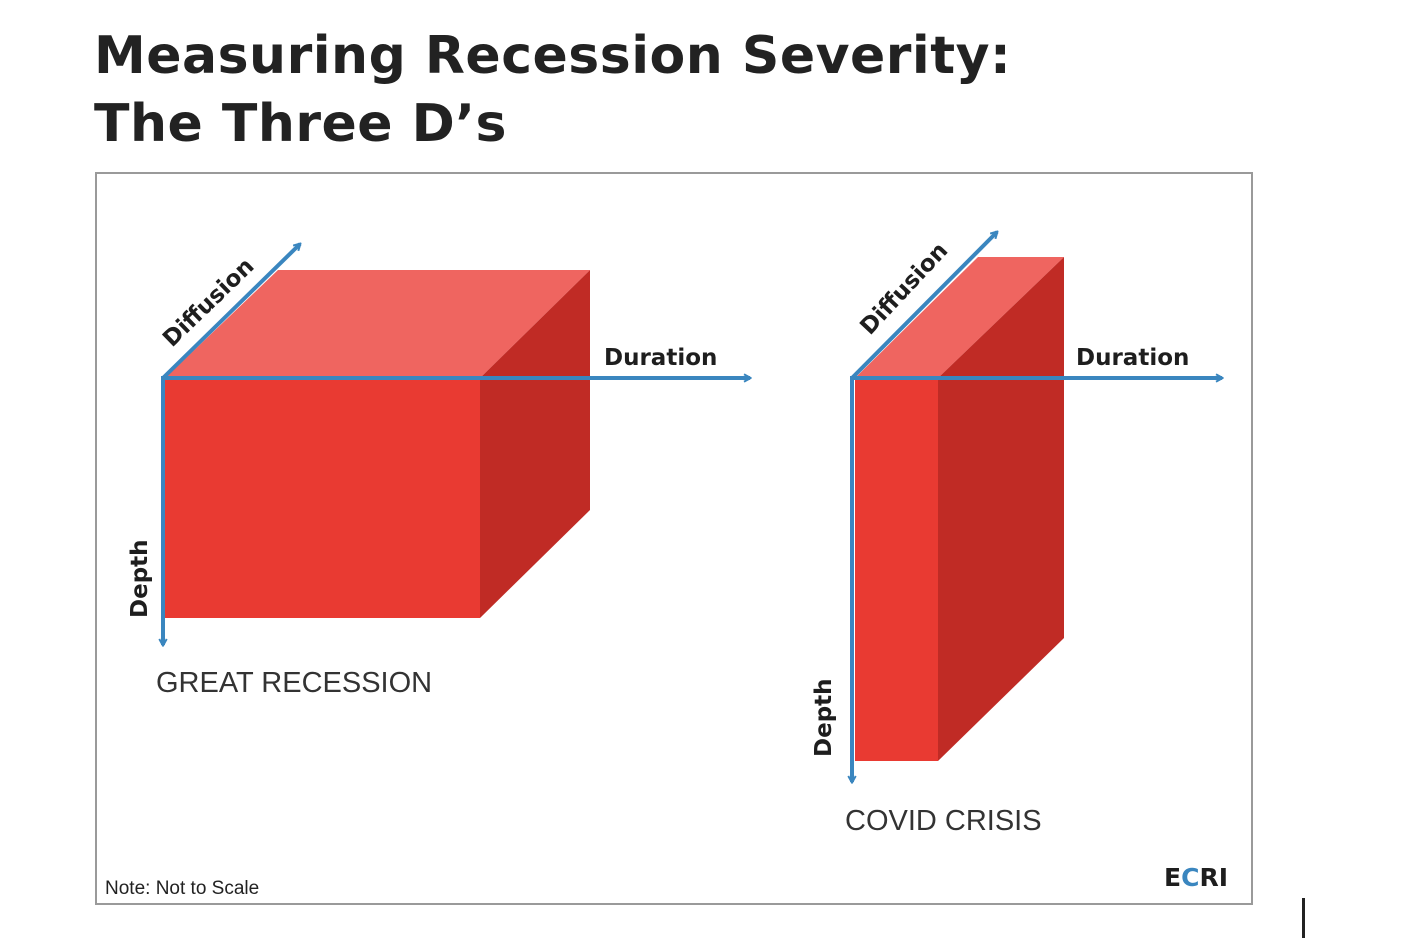 Image resolution: width=1416 pixels, height=948 pixels. What do you see at coordinates (322, 498) in the screenshot?
I see `great-recession-front-face` at bounding box center [322, 498].